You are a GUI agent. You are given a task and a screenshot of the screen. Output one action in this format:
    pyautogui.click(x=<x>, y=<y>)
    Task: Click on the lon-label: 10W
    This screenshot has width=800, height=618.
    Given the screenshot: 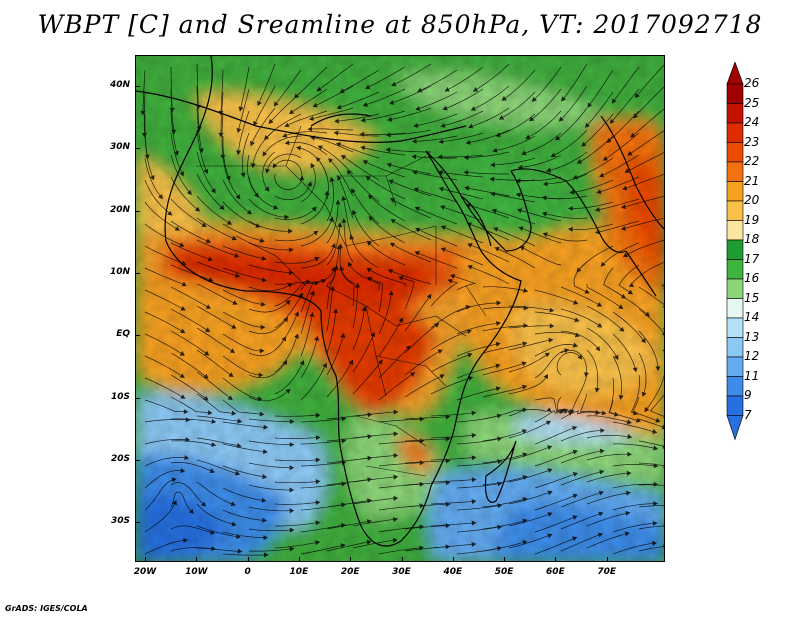 What is the action you would take?
    pyautogui.click(x=196, y=572)
    